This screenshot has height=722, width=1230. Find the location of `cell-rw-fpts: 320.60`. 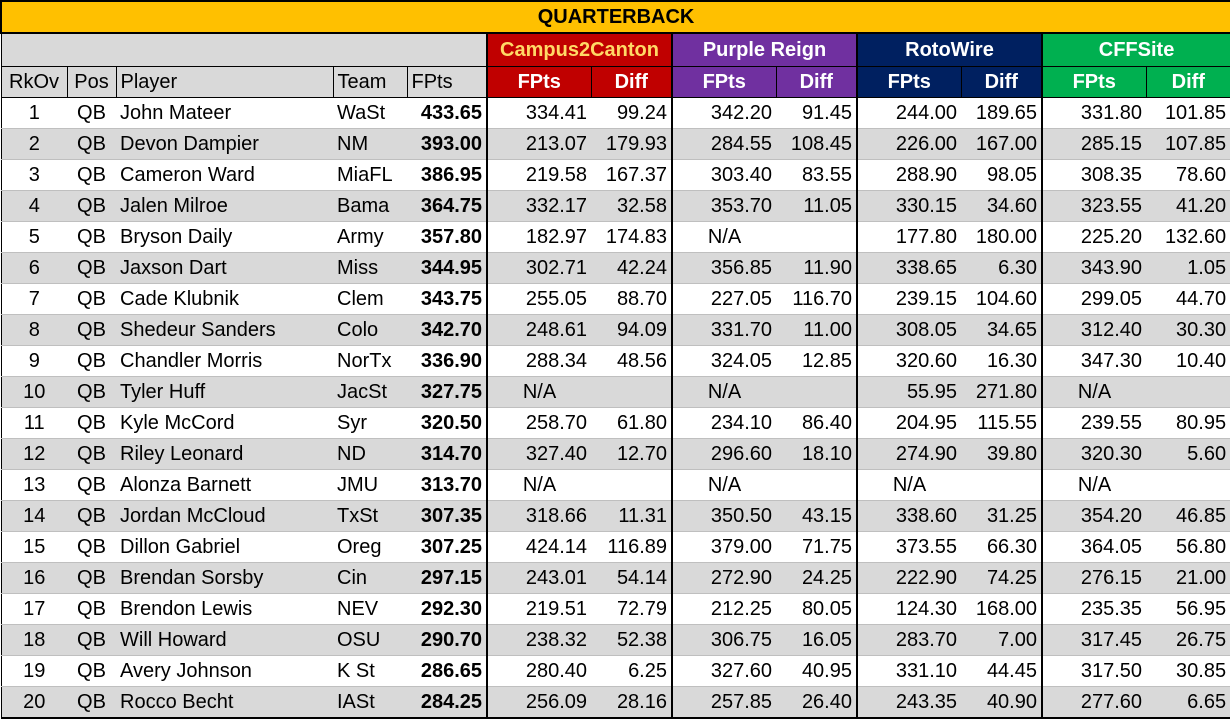

cell-rw-fpts: 320.60 is located at coordinates (908, 361).